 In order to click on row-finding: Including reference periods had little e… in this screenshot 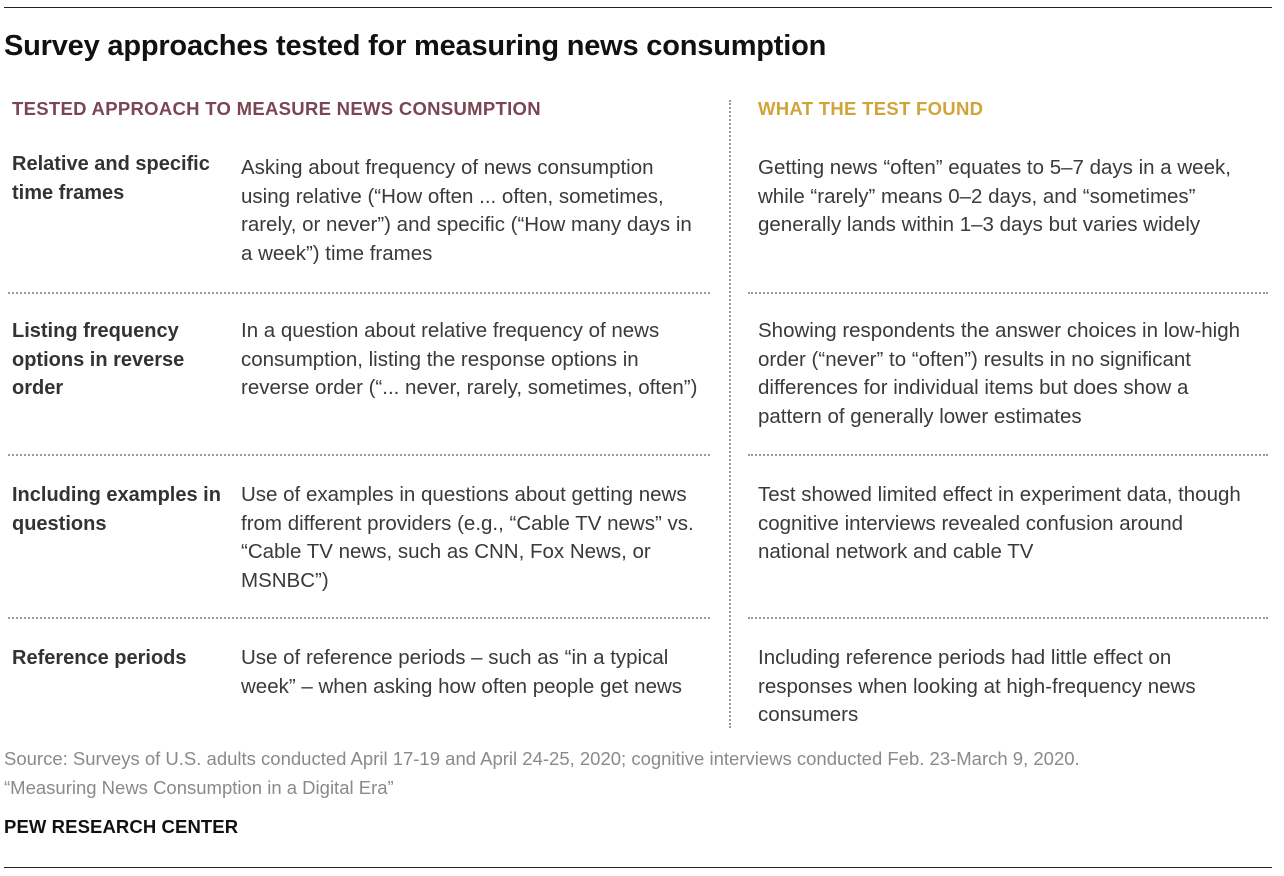, I will do `click(977, 686)`.